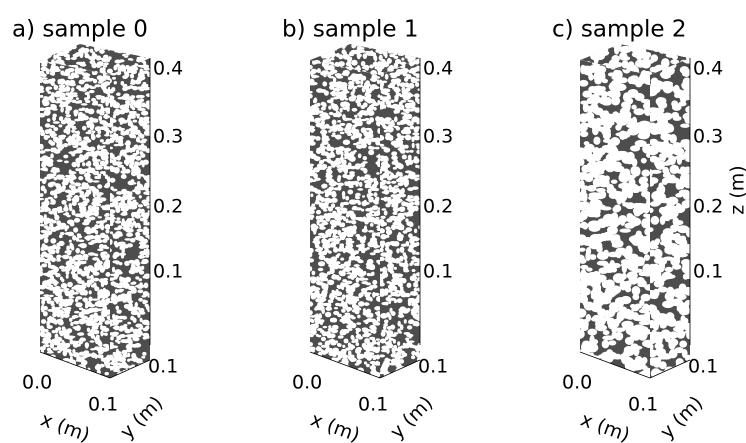 This screenshot has width=746, height=443. I want to click on panel-title: b) sample 1, so click(350, 30).